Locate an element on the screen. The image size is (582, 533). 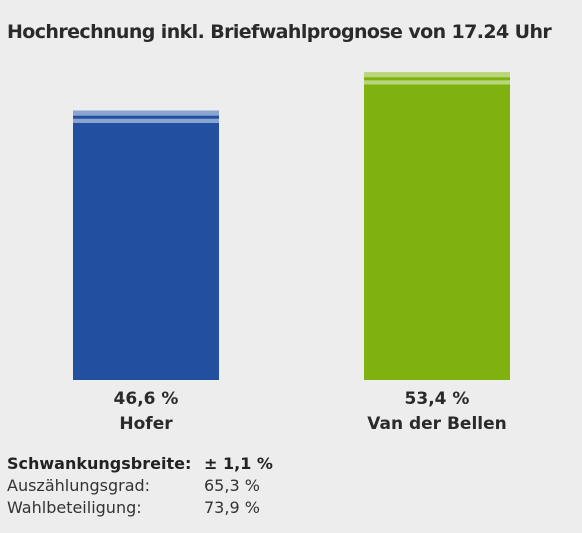
turnout-value: 73,9 % is located at coordinates (232, 507).